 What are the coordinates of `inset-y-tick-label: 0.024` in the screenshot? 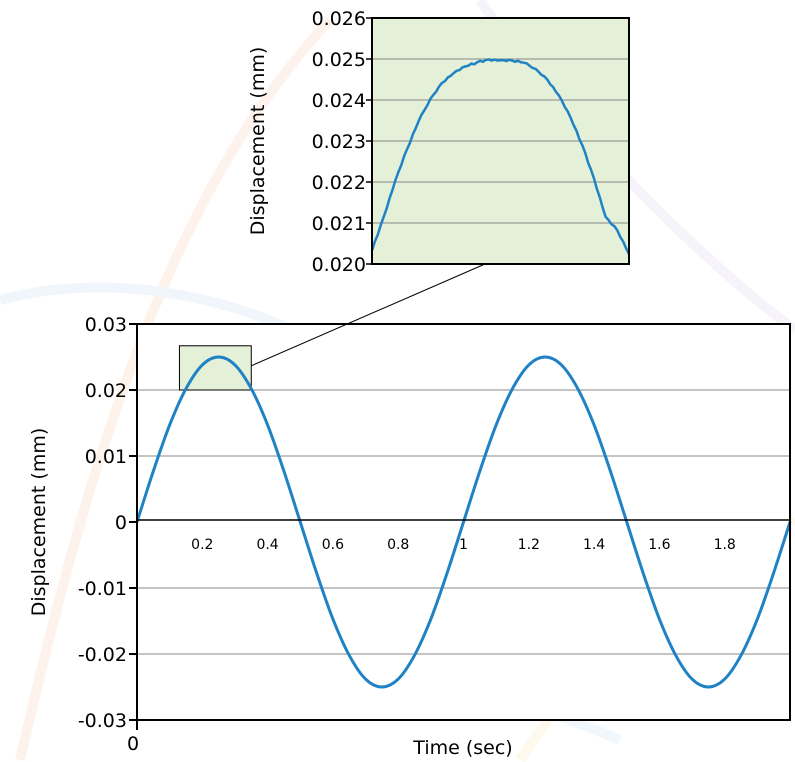 It's located at (339, 101).